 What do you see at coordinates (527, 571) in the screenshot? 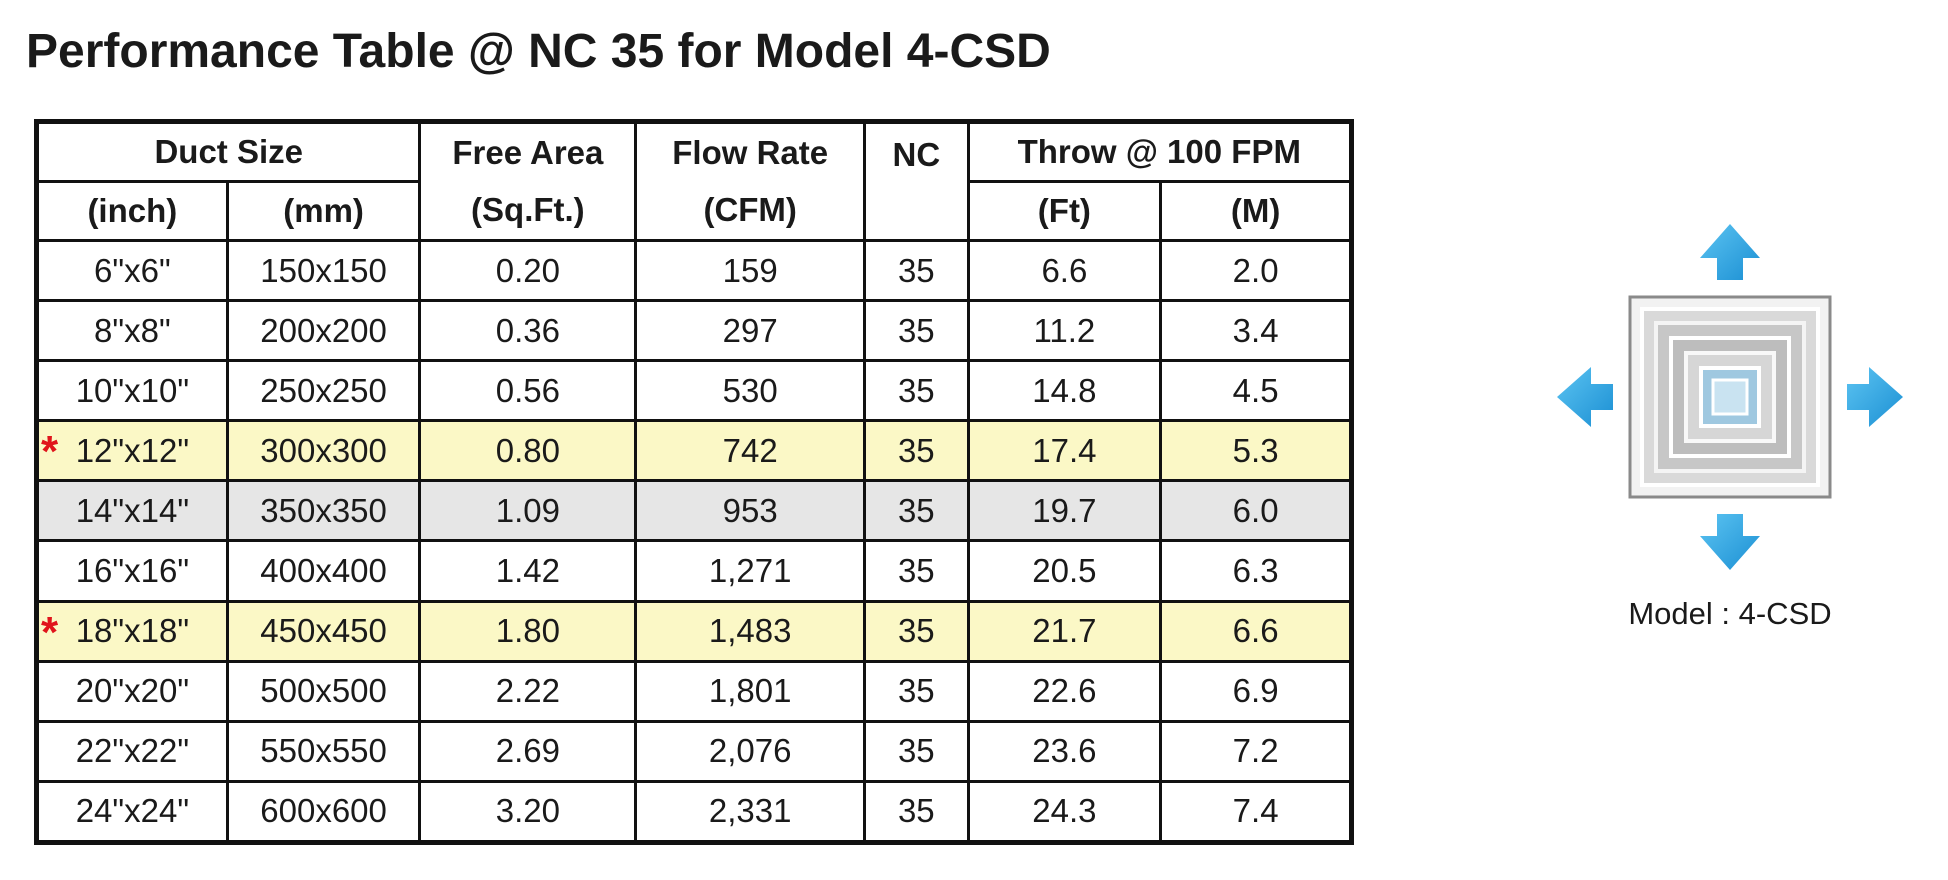
I see `cell-free-area-value: 1.42` at bounding box center [527, 571].